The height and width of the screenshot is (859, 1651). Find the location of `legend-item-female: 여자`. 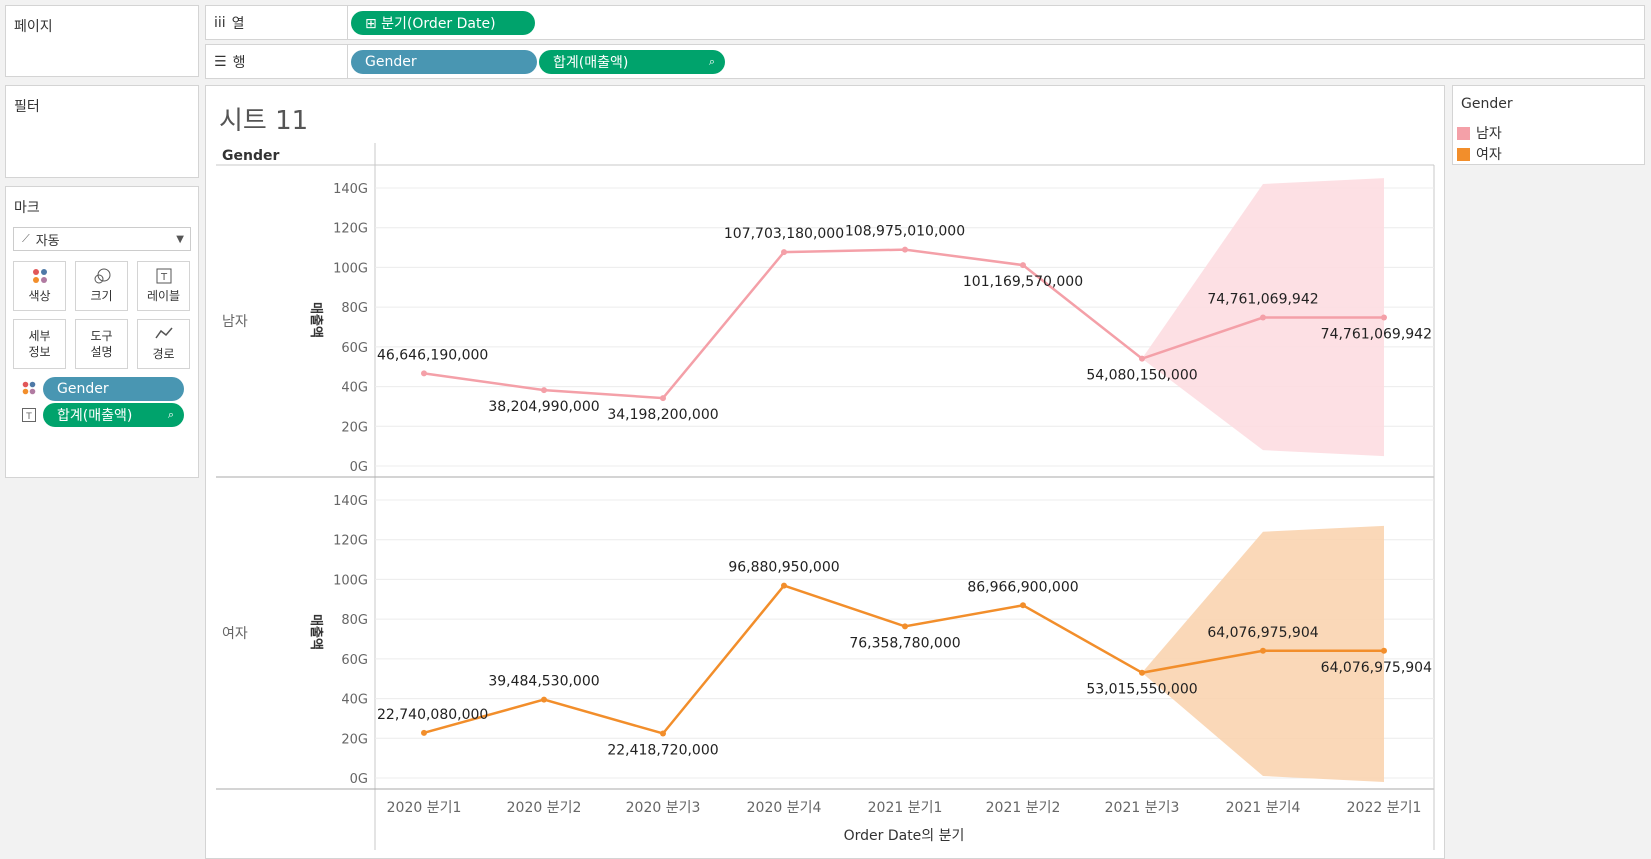

legend-item-female: 여자 is located at coordinates (1479, 154).